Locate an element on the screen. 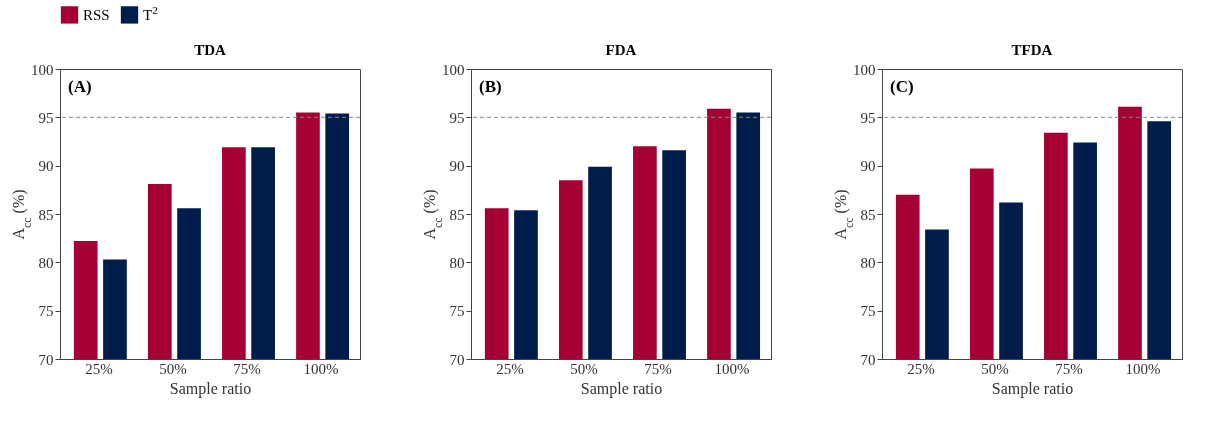 The width and height of the screenshot is (1229, 424). chart-title: FDA is located at coordinates (621, 50).